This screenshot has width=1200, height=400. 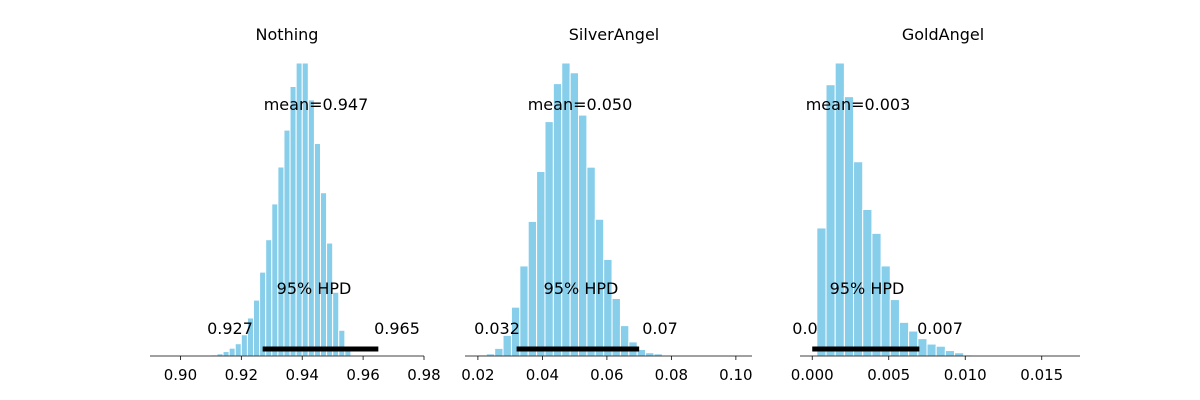 I want to click on x-tick-label: 0.010, so click(x=965, y=375).